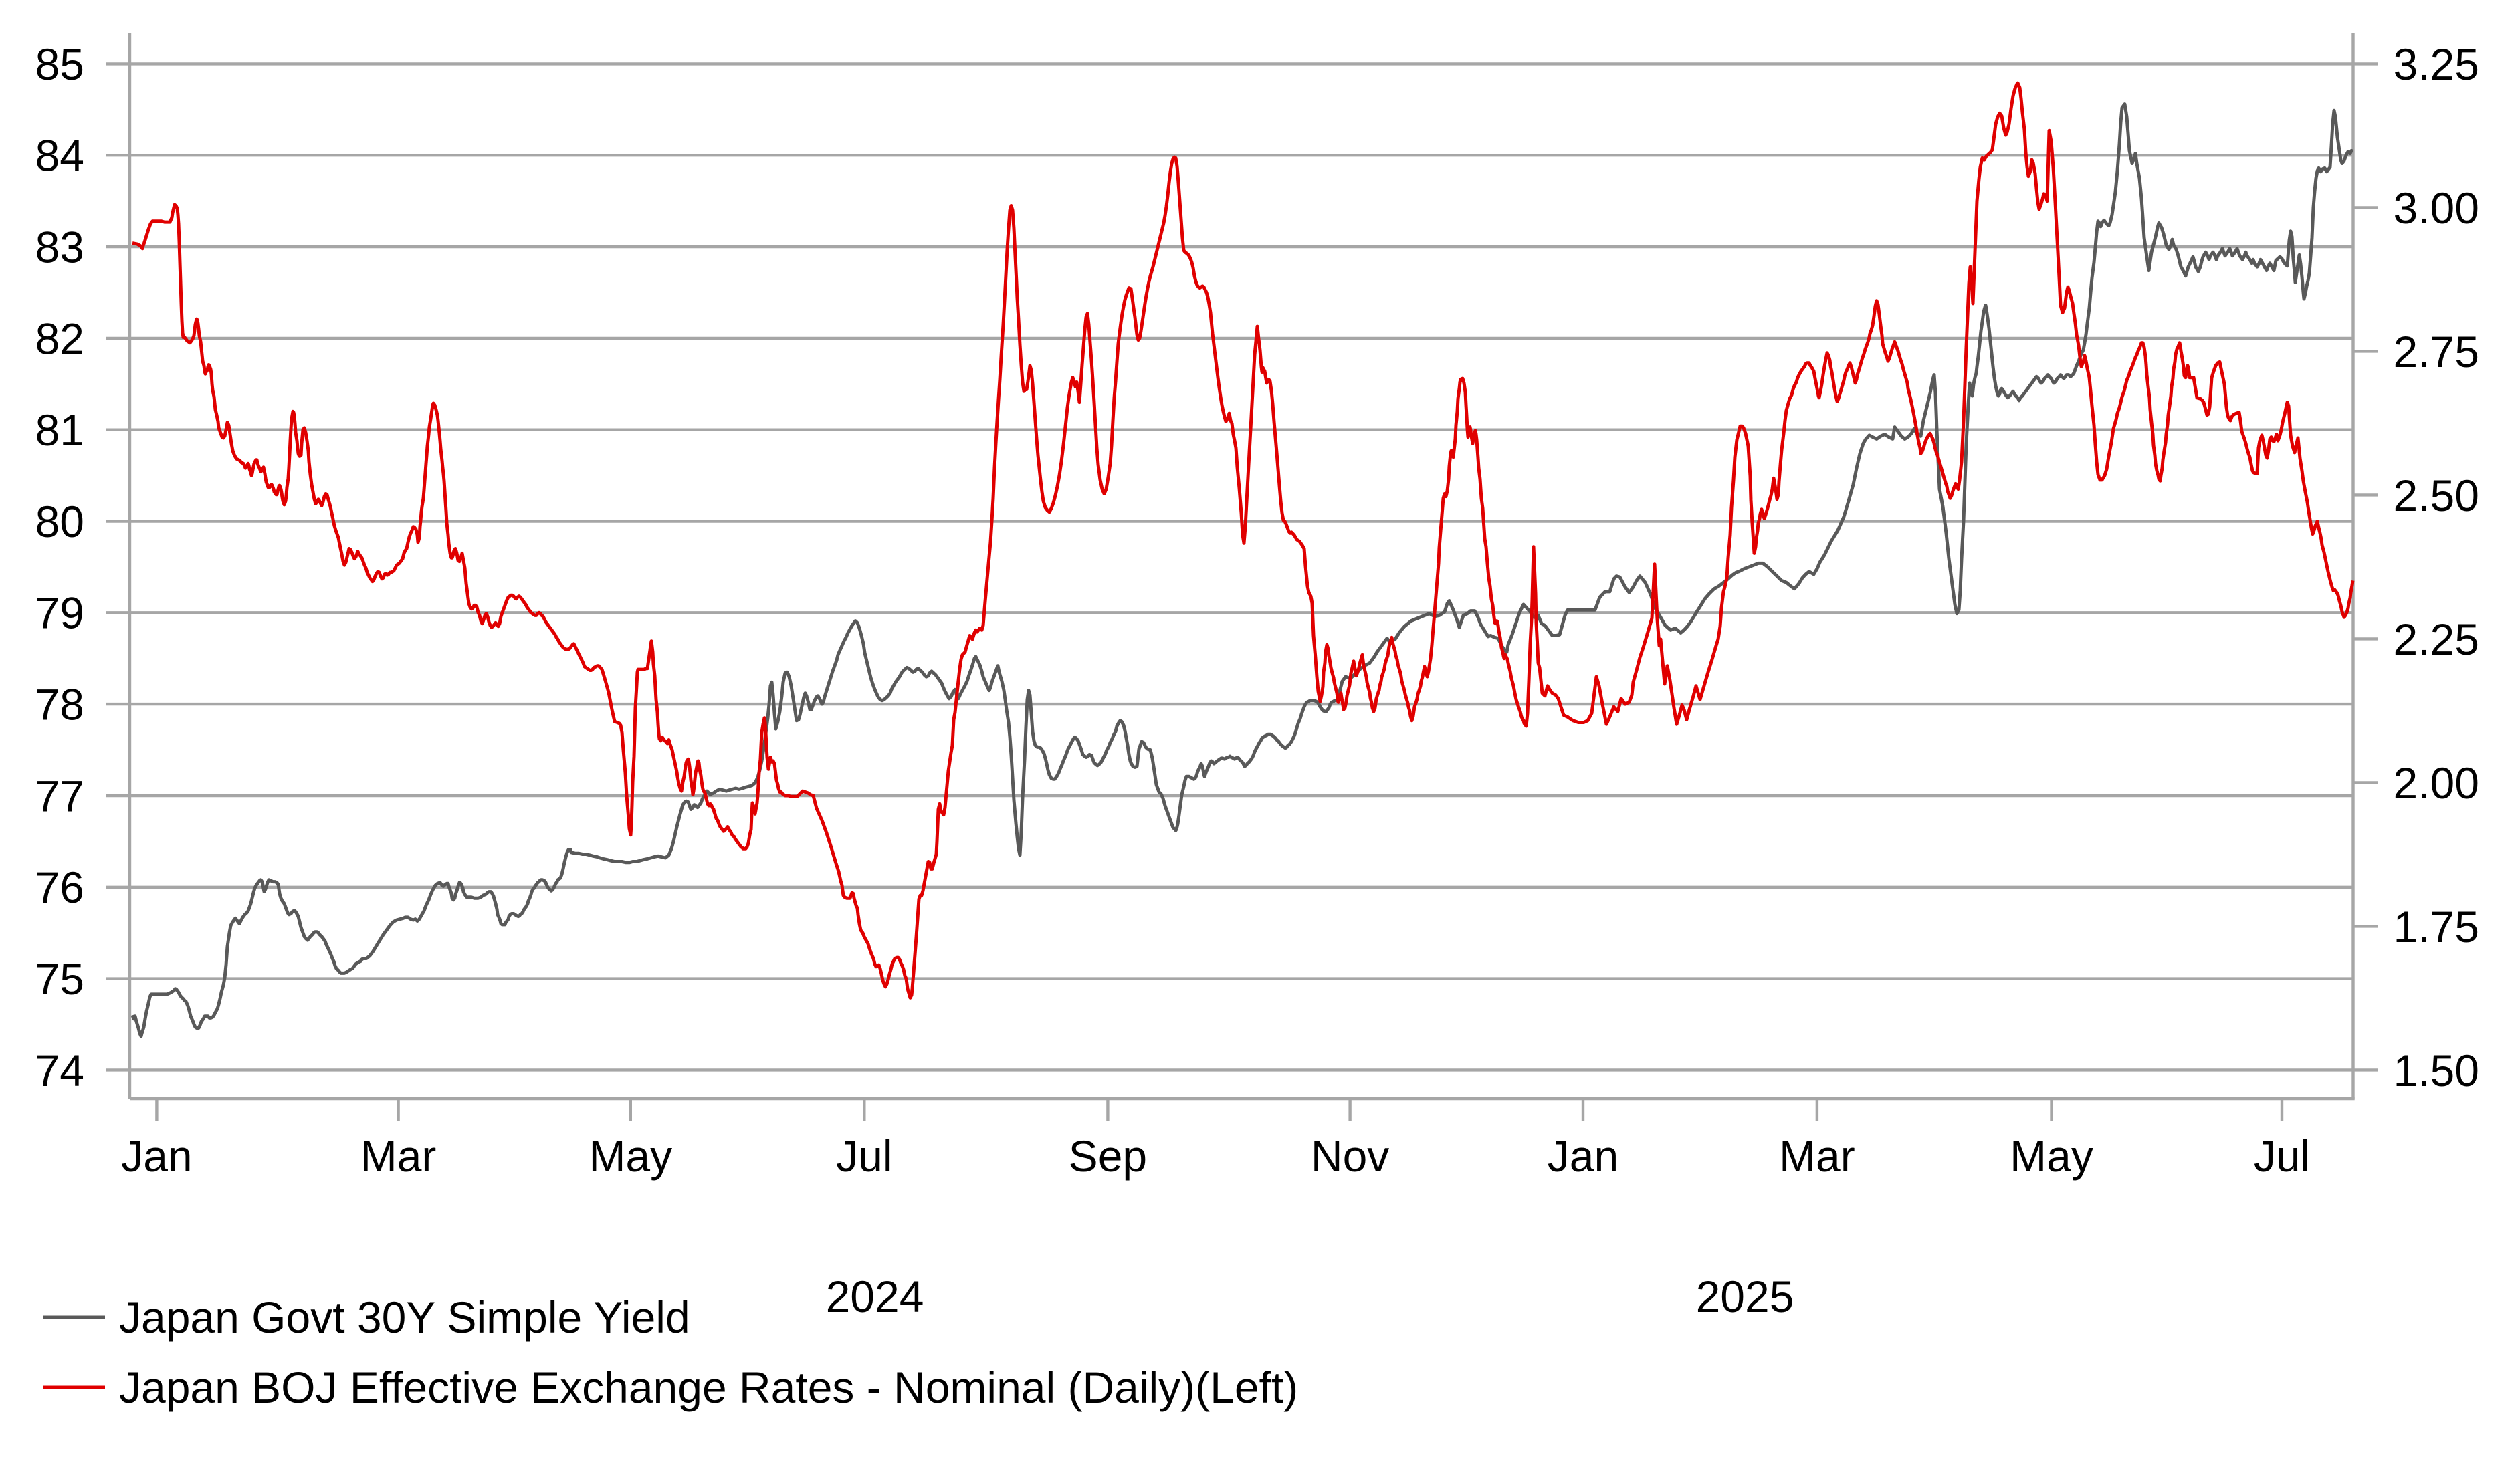 This screenshot has width=2520, height=1471. What do you see at coordinates (875, 1296) in the screenshot?
I see `svg-text: 2024` at bounding box center [875, 1296].